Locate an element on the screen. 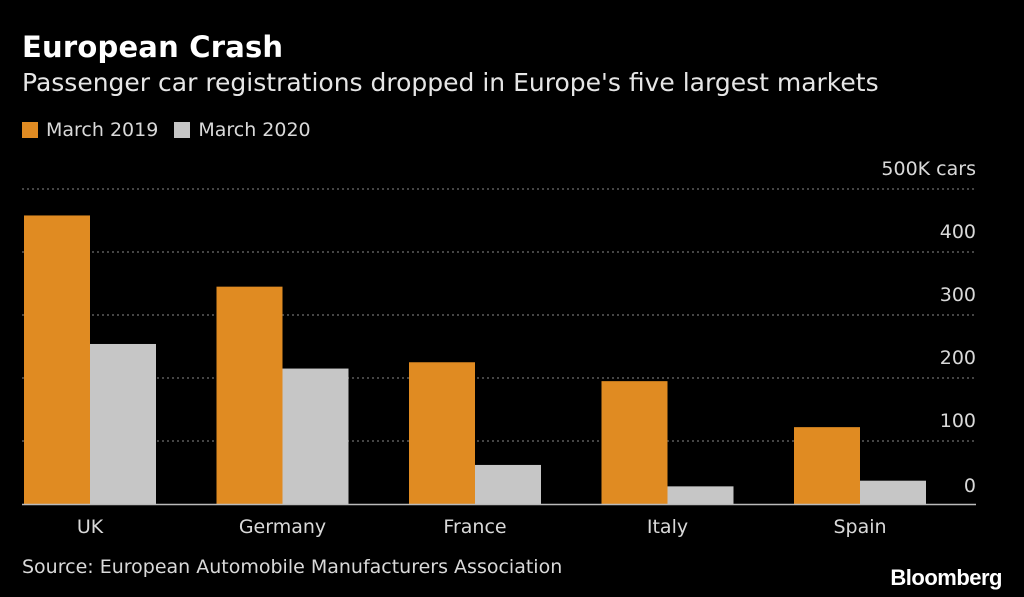  x-tick-label-france: France is located at coordinates (474, 527).